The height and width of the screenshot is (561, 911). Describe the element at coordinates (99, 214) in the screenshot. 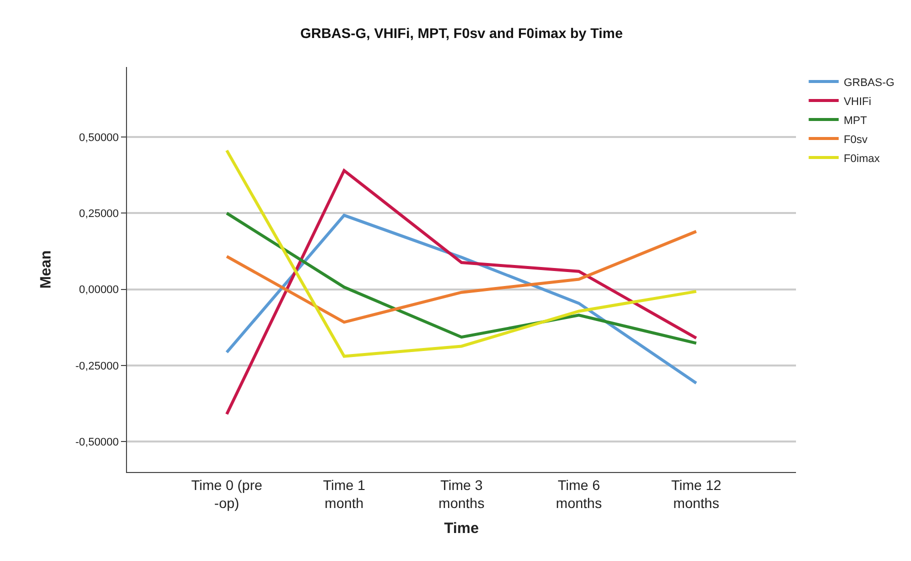

I see `y-tick-label: 0,25000` at that location.